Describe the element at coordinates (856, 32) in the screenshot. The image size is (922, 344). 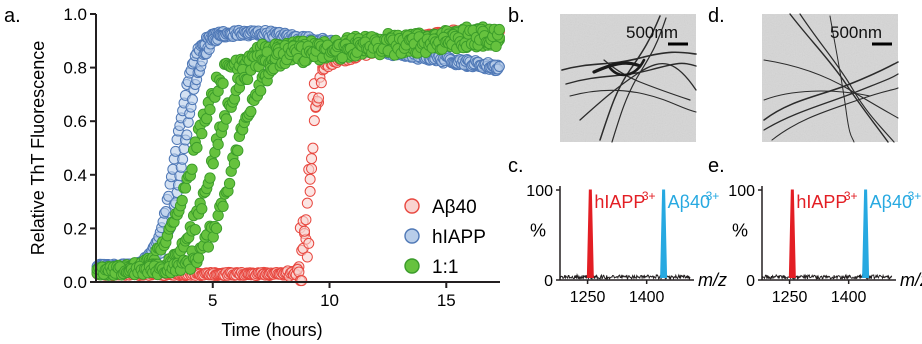
I see `scale-bar-label-d: 500nm` at that location.